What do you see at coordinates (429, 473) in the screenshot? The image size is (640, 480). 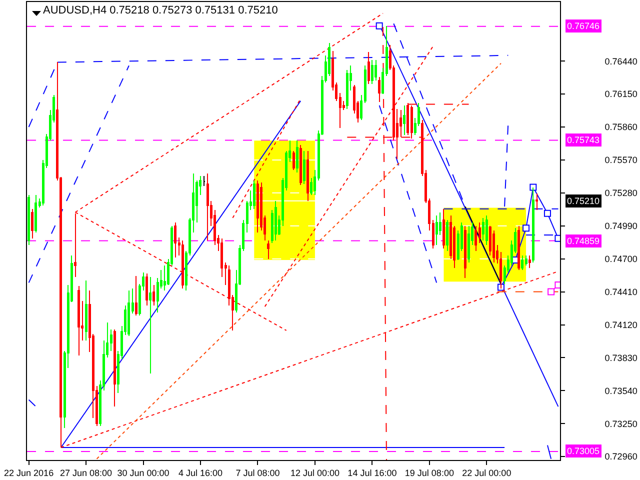 I see `x-tick-label: 19 Jul 08:00` at bounding box center [429, 473].